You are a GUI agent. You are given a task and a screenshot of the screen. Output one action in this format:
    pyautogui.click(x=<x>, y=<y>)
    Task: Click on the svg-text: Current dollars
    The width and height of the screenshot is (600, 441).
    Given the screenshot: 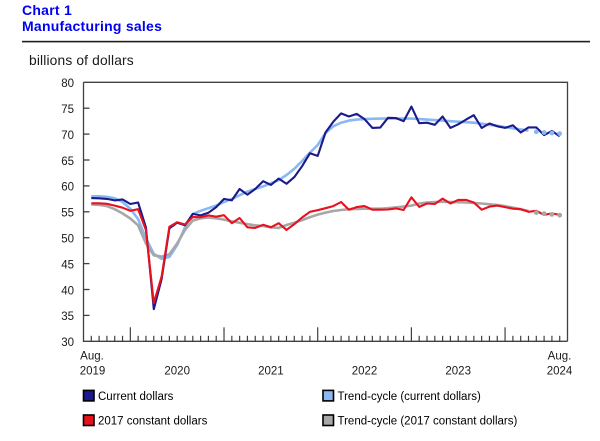 What is the action you would take?
    pyautogui.click(x=136, y=397)
    